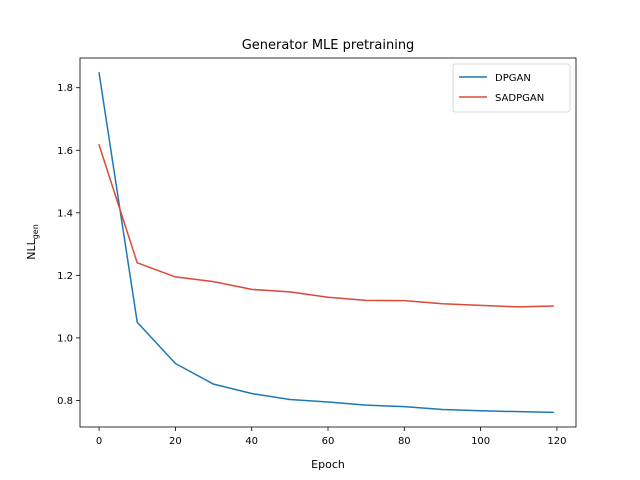 Image resolution: width=640 pixels, height=480 pixels. What do you see at coordinates (65, 88) in the screenshot?
I see `y-tick-label: 1.8` at bounding box center [65, 88].